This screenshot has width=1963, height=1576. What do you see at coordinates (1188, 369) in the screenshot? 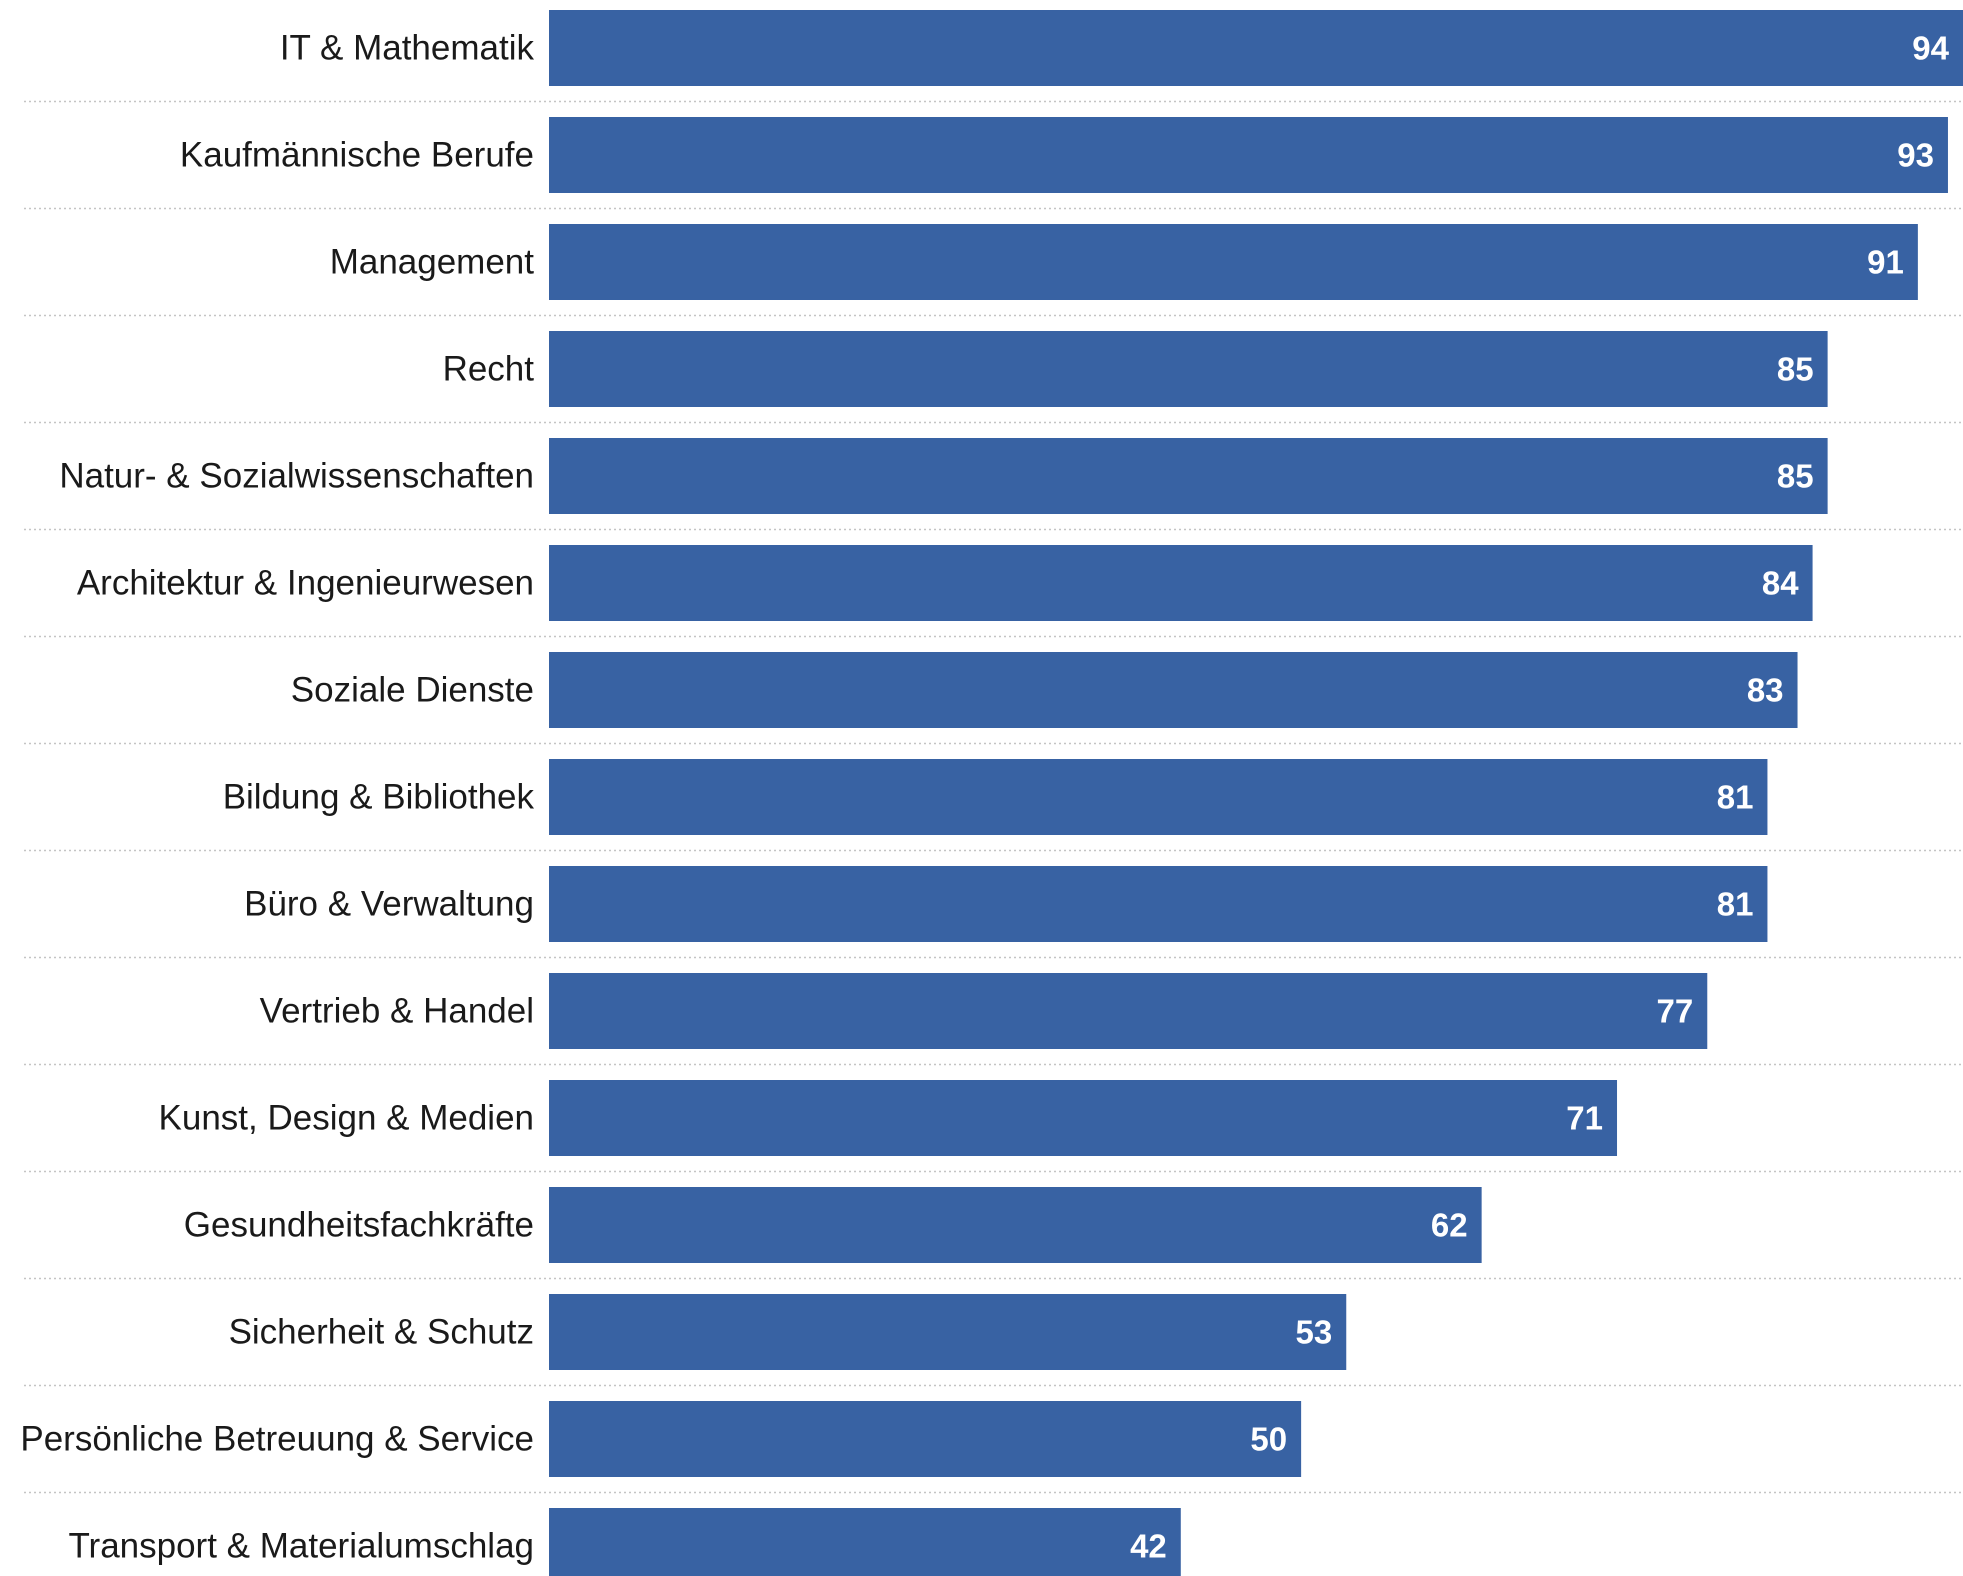
I see `bar-recht` at bounding box center [1188, 369].